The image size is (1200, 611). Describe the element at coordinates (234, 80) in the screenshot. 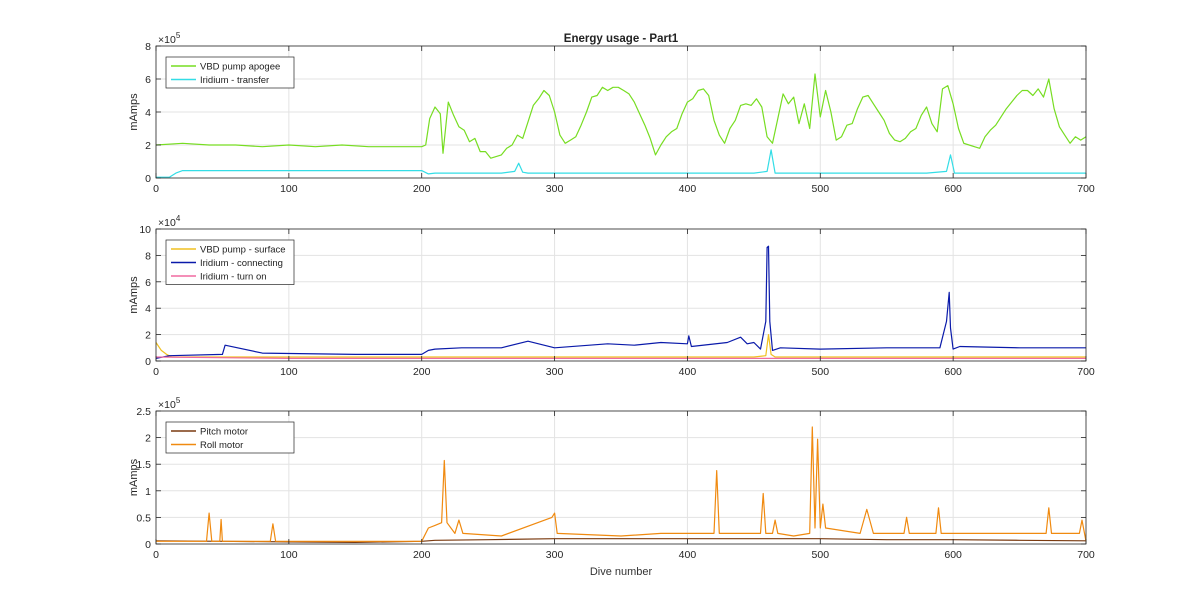

I see `legend-entry: Iridium - transfer` at that location.